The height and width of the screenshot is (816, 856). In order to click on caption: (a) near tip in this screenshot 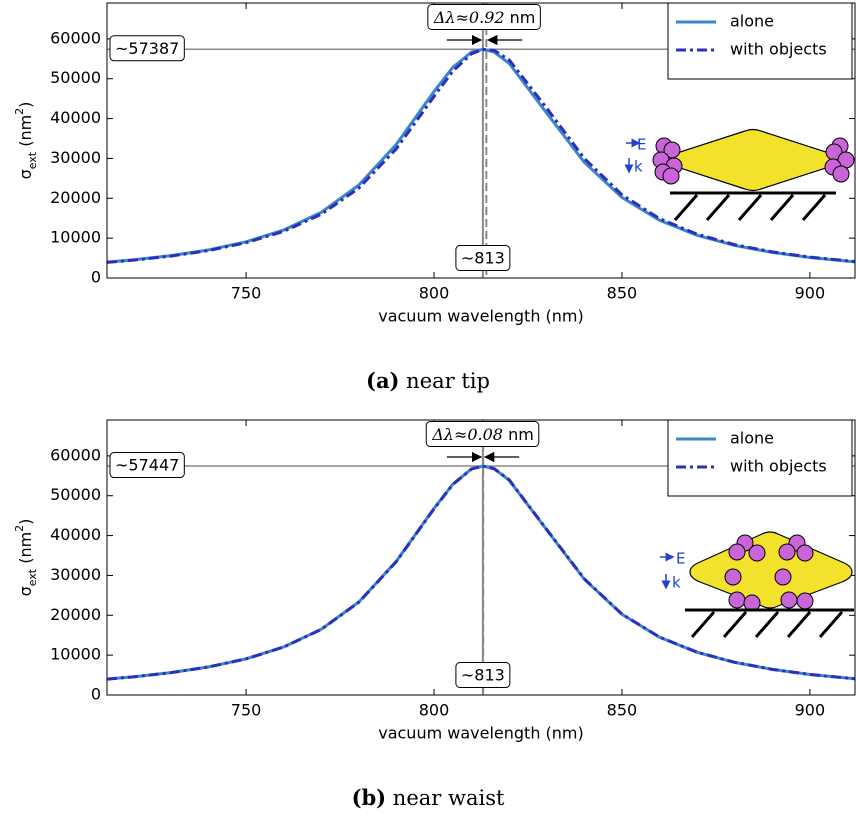, I will do `click(428, 380)`.